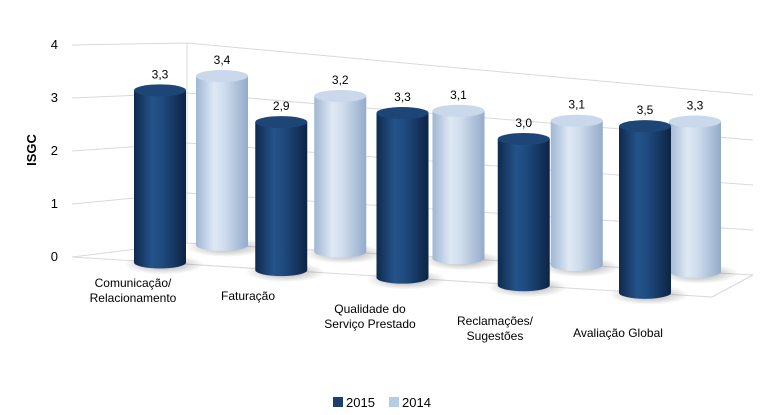  What do you see at coordinates (340, 80) in the screenshot?
I see `data-label: 3,2` at bounding box center [340, 80].